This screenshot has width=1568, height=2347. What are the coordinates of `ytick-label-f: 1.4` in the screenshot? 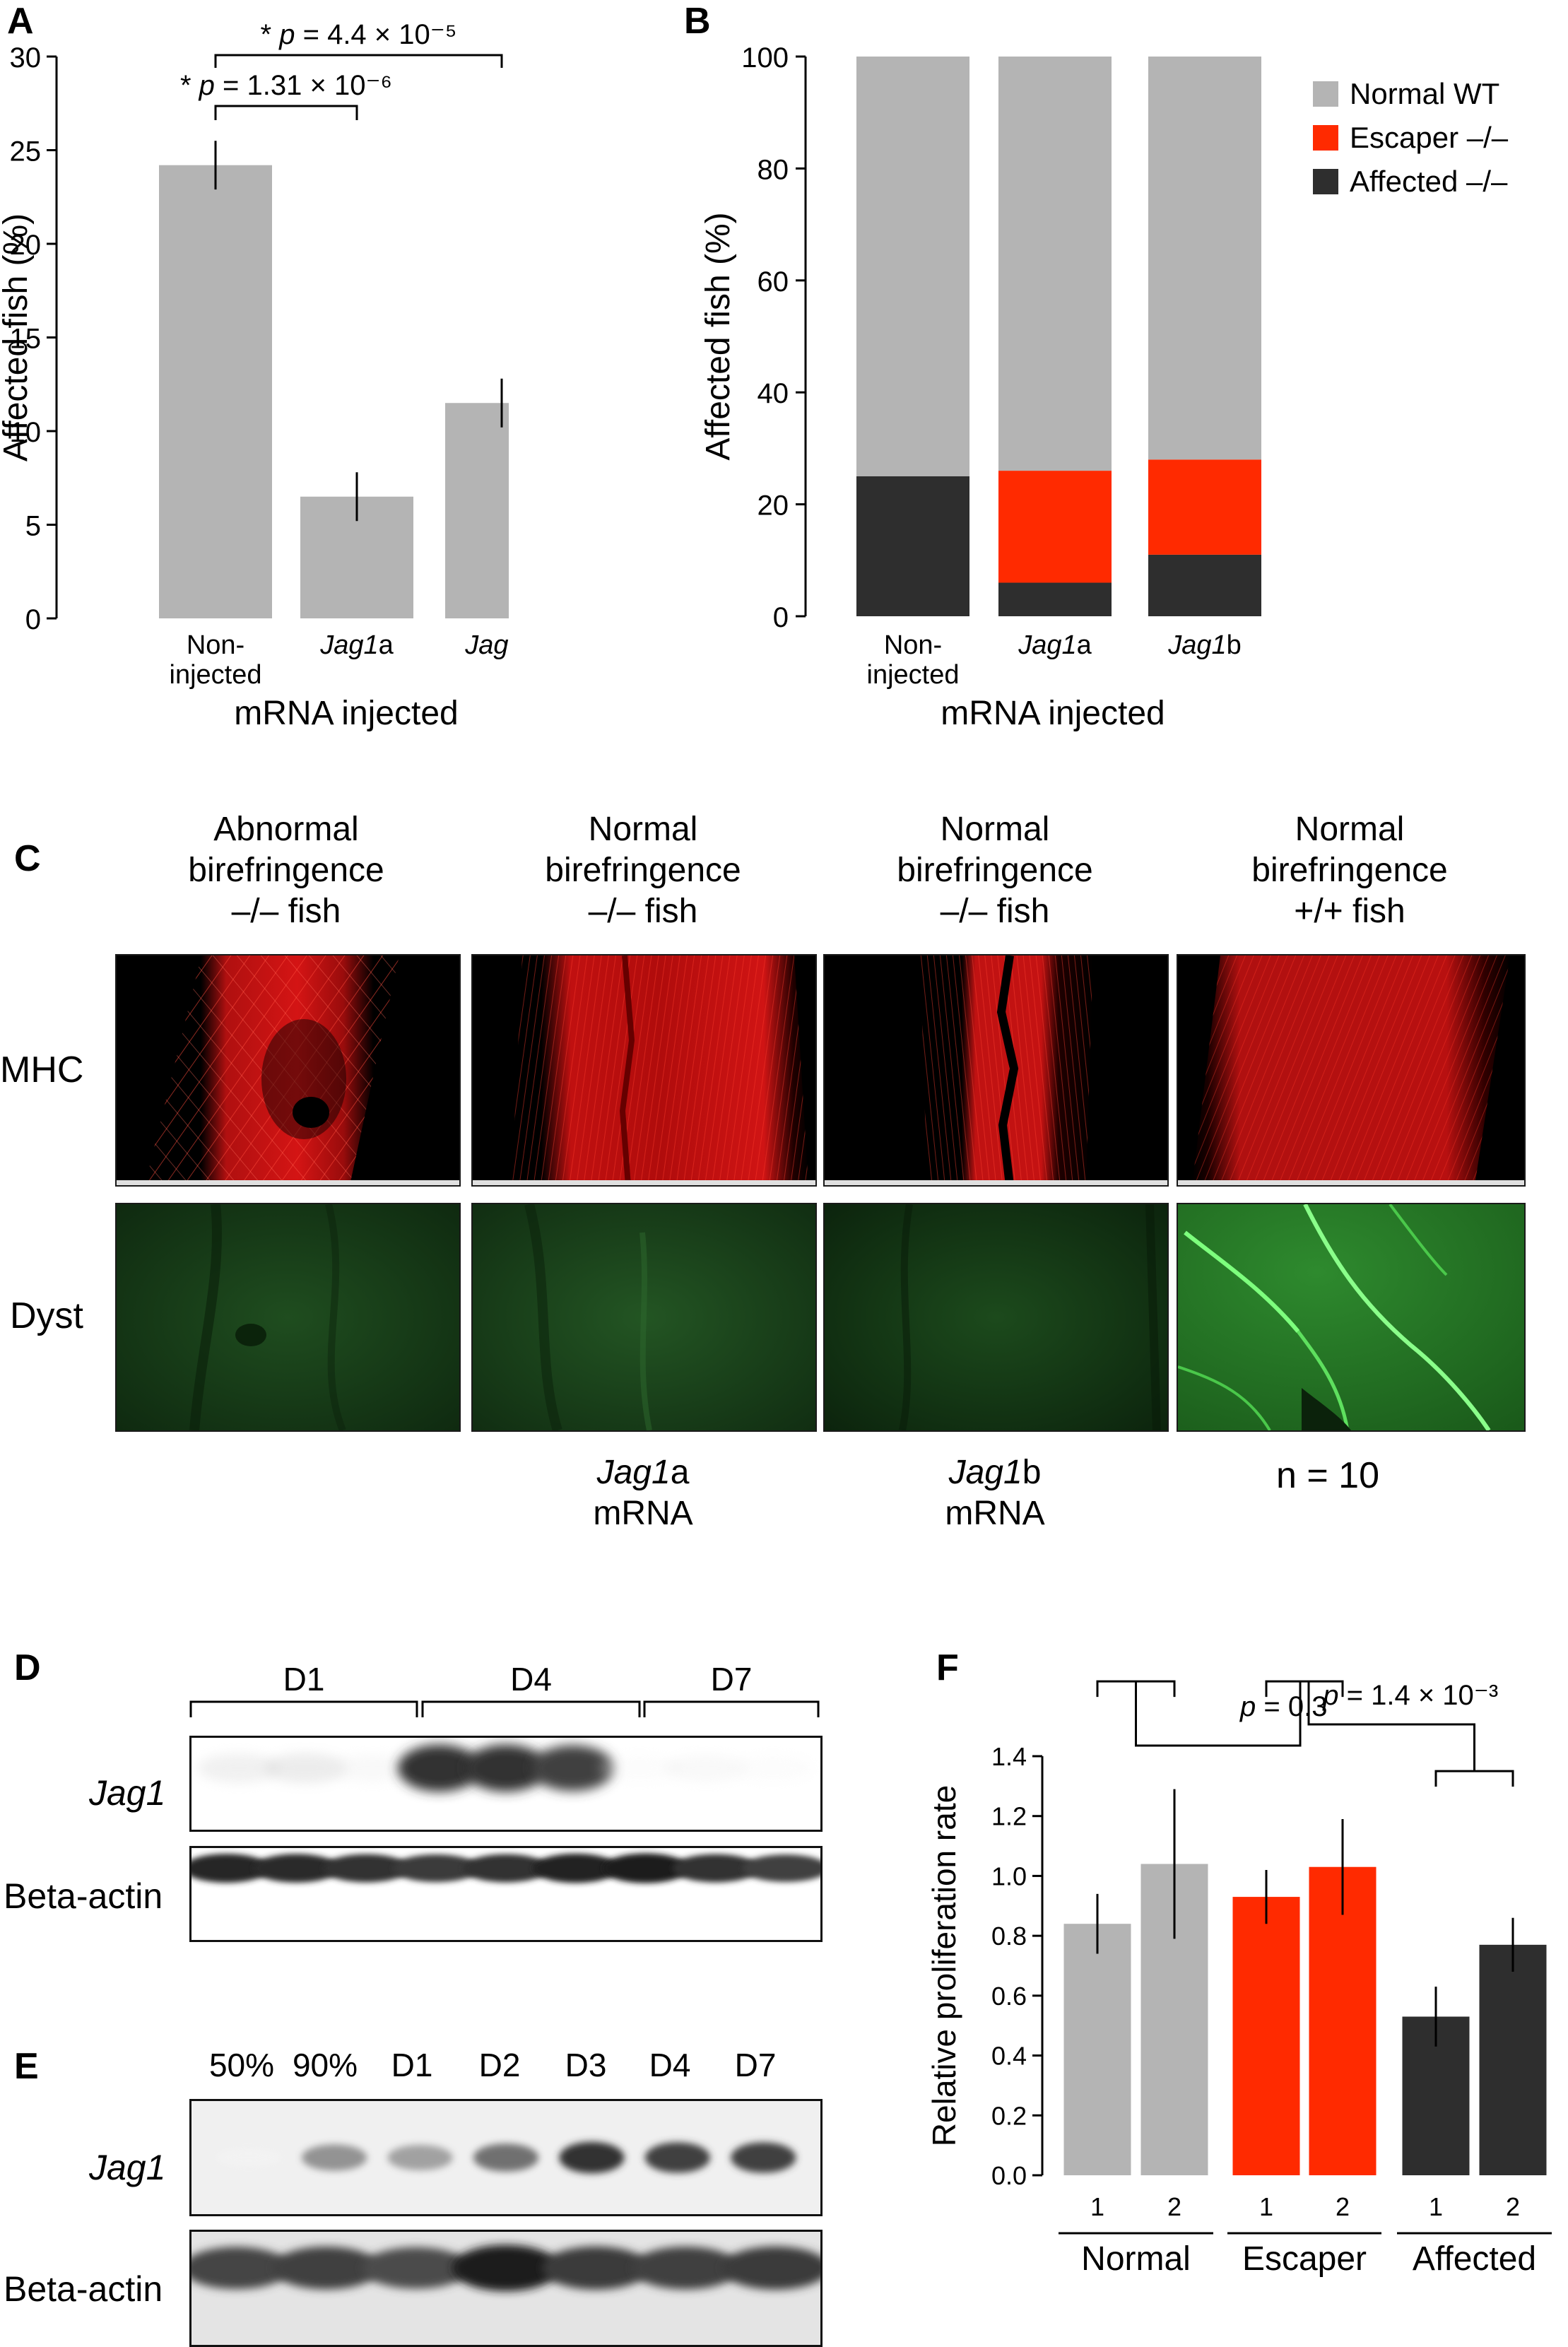 It's located at (1009, 1757).